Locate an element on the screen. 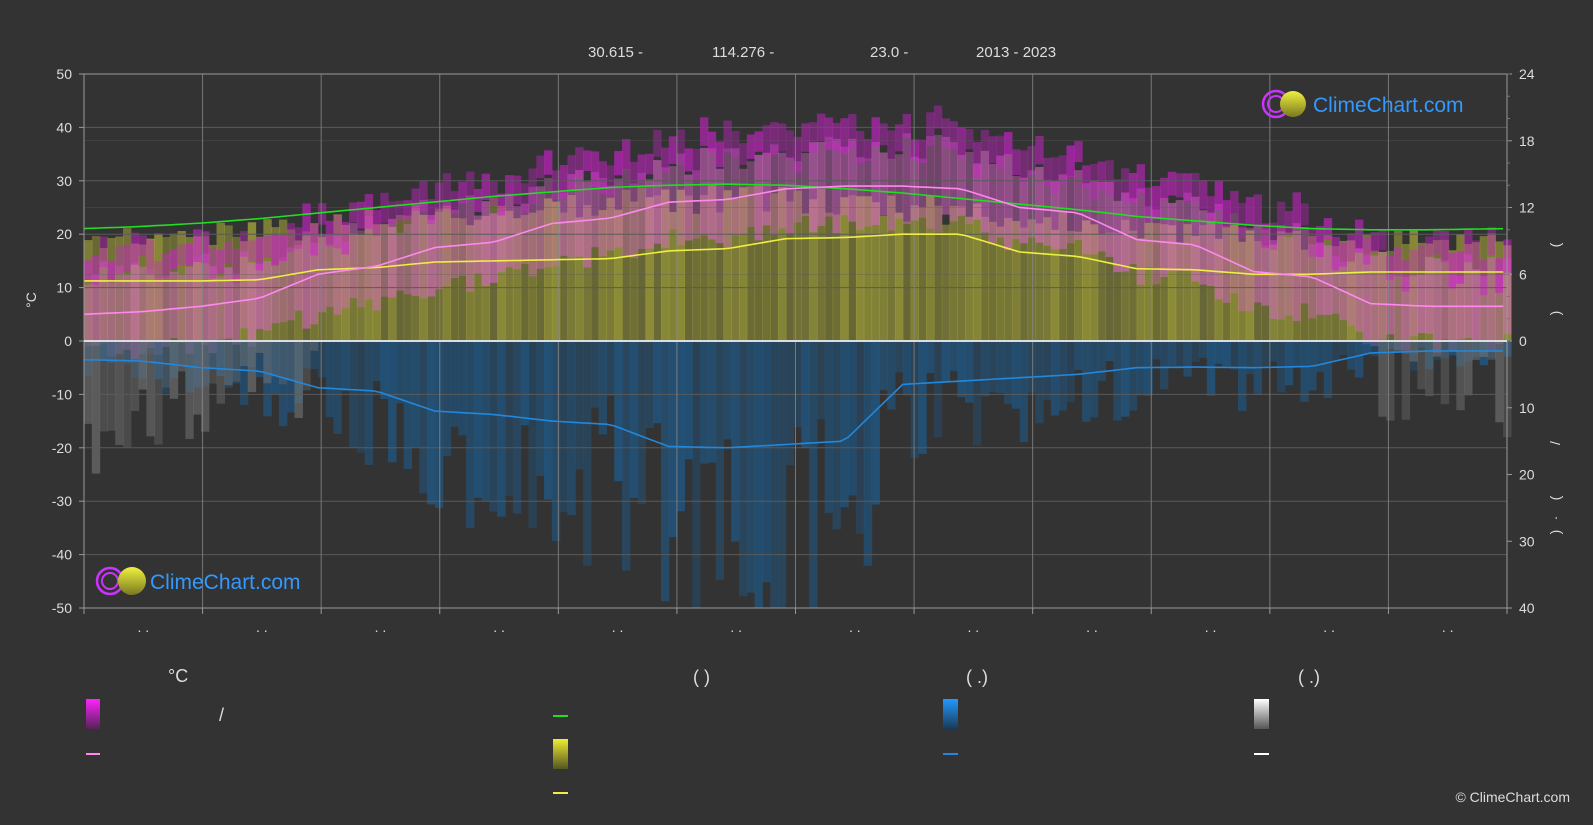  legend: °C / ( ) ( .) ( .) is located at coordinates (703, 730).